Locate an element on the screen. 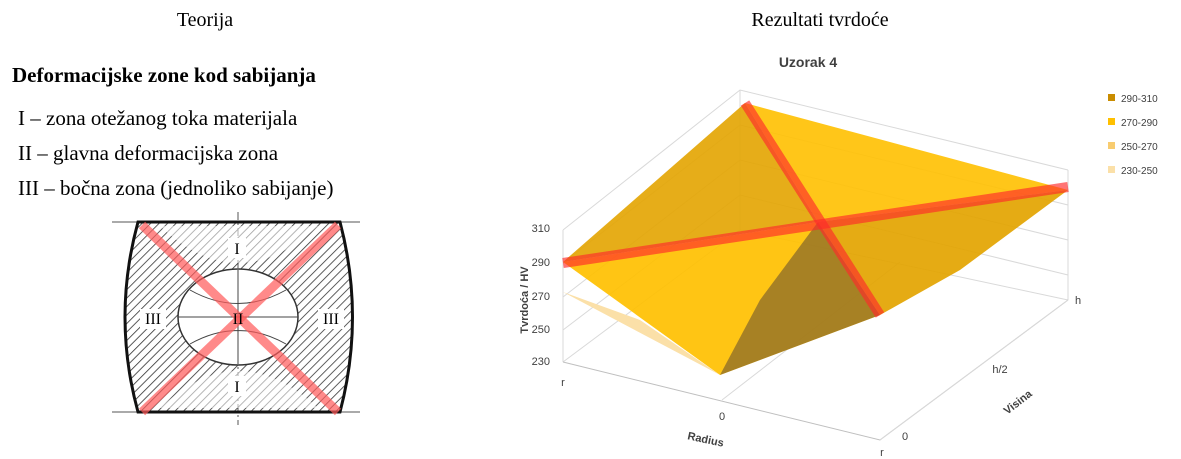 The width and height of the screenshot is (1181, 459). y-tick-label: 270 is located at coordinates (541, 297).